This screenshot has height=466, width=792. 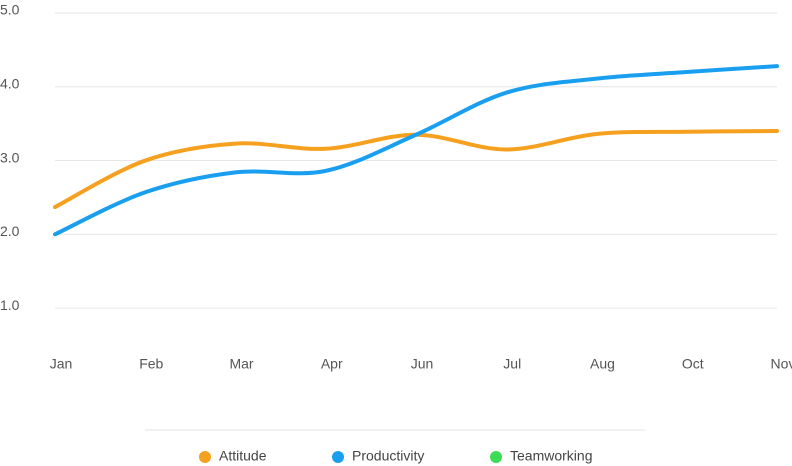 What do you see at coordinates (602, 364) in the screenshot?
I see `x-tick-label: Aug` at bounding box center [602, 364].